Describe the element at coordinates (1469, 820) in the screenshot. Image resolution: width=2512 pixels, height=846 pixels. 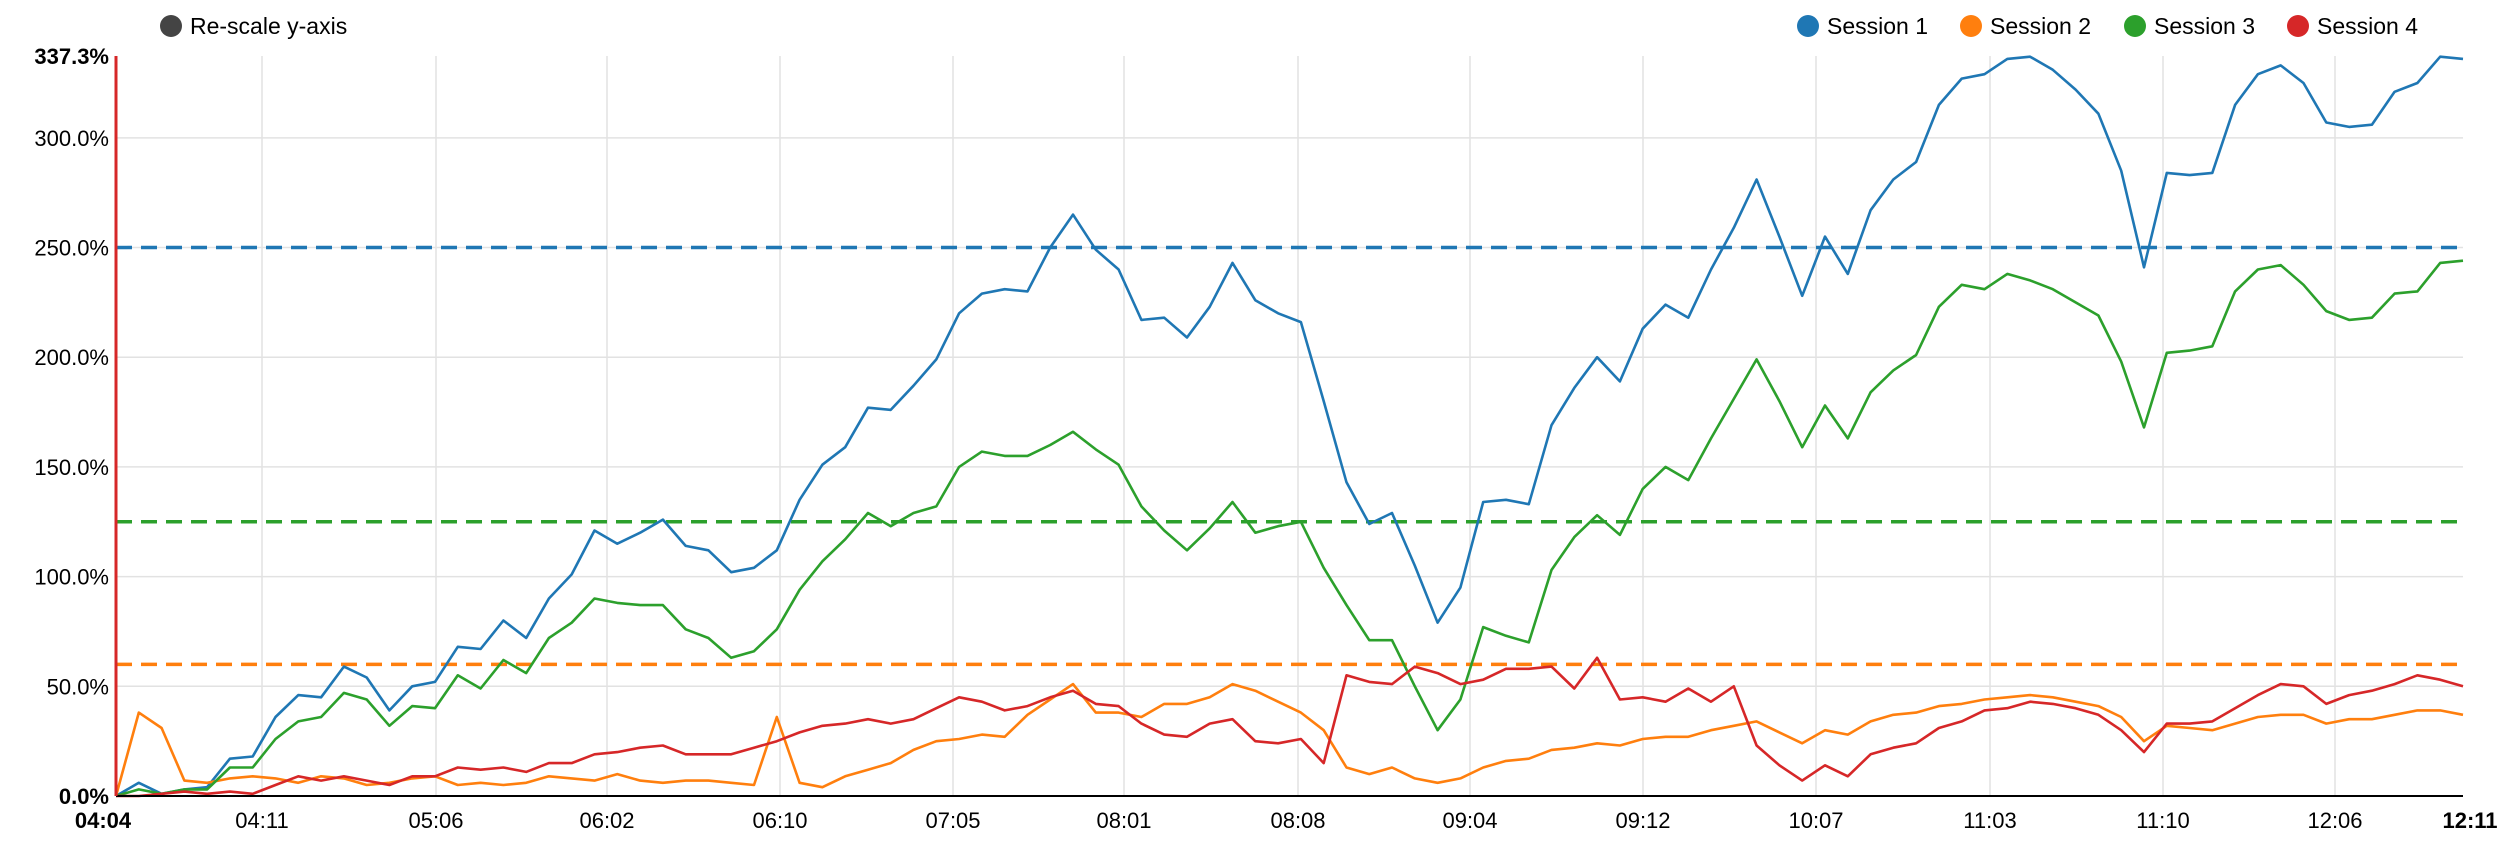
I see `x-tick-label: 09:04` at that location.